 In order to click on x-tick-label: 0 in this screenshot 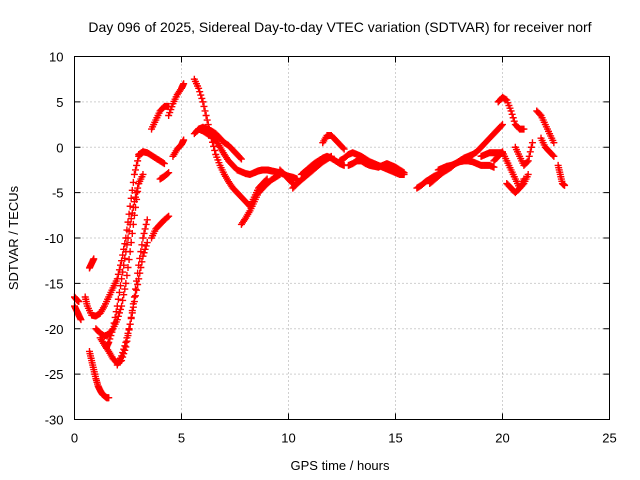, I will do `click(74, 438)`.